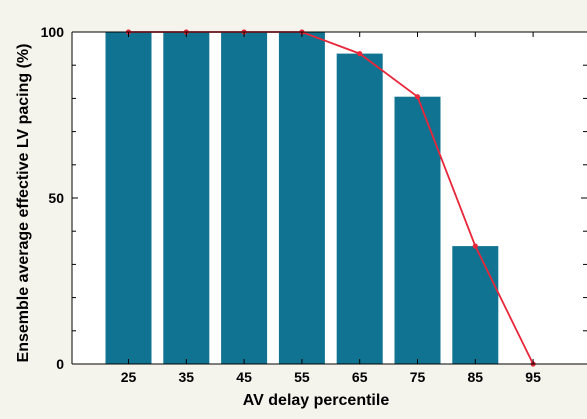 The image size is (587, 419). What do you see at coordinates (244, 377) in the screenshot?
I see `x-tick-label-45: 45` at bounding box center [244, 377].